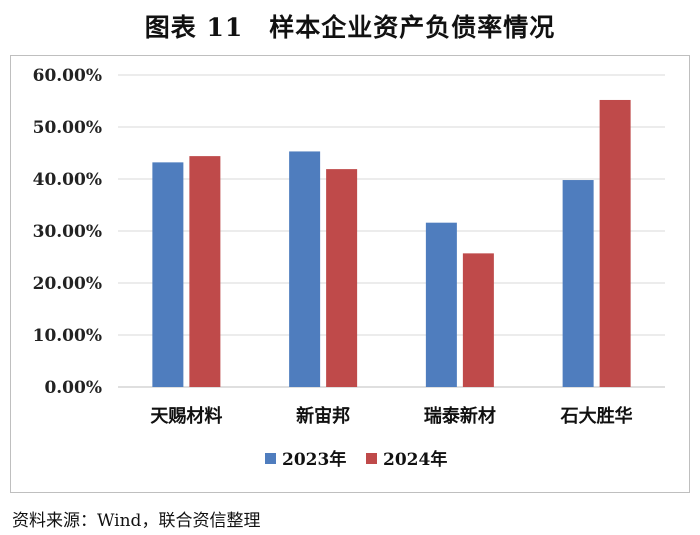 Image resolution: width=700 pixels, height=535 pixels. What do you see at coordinates (67, 232) in the screenshot?
I see `y-tick-label: 30.00%` at bounding box center [67, 232].